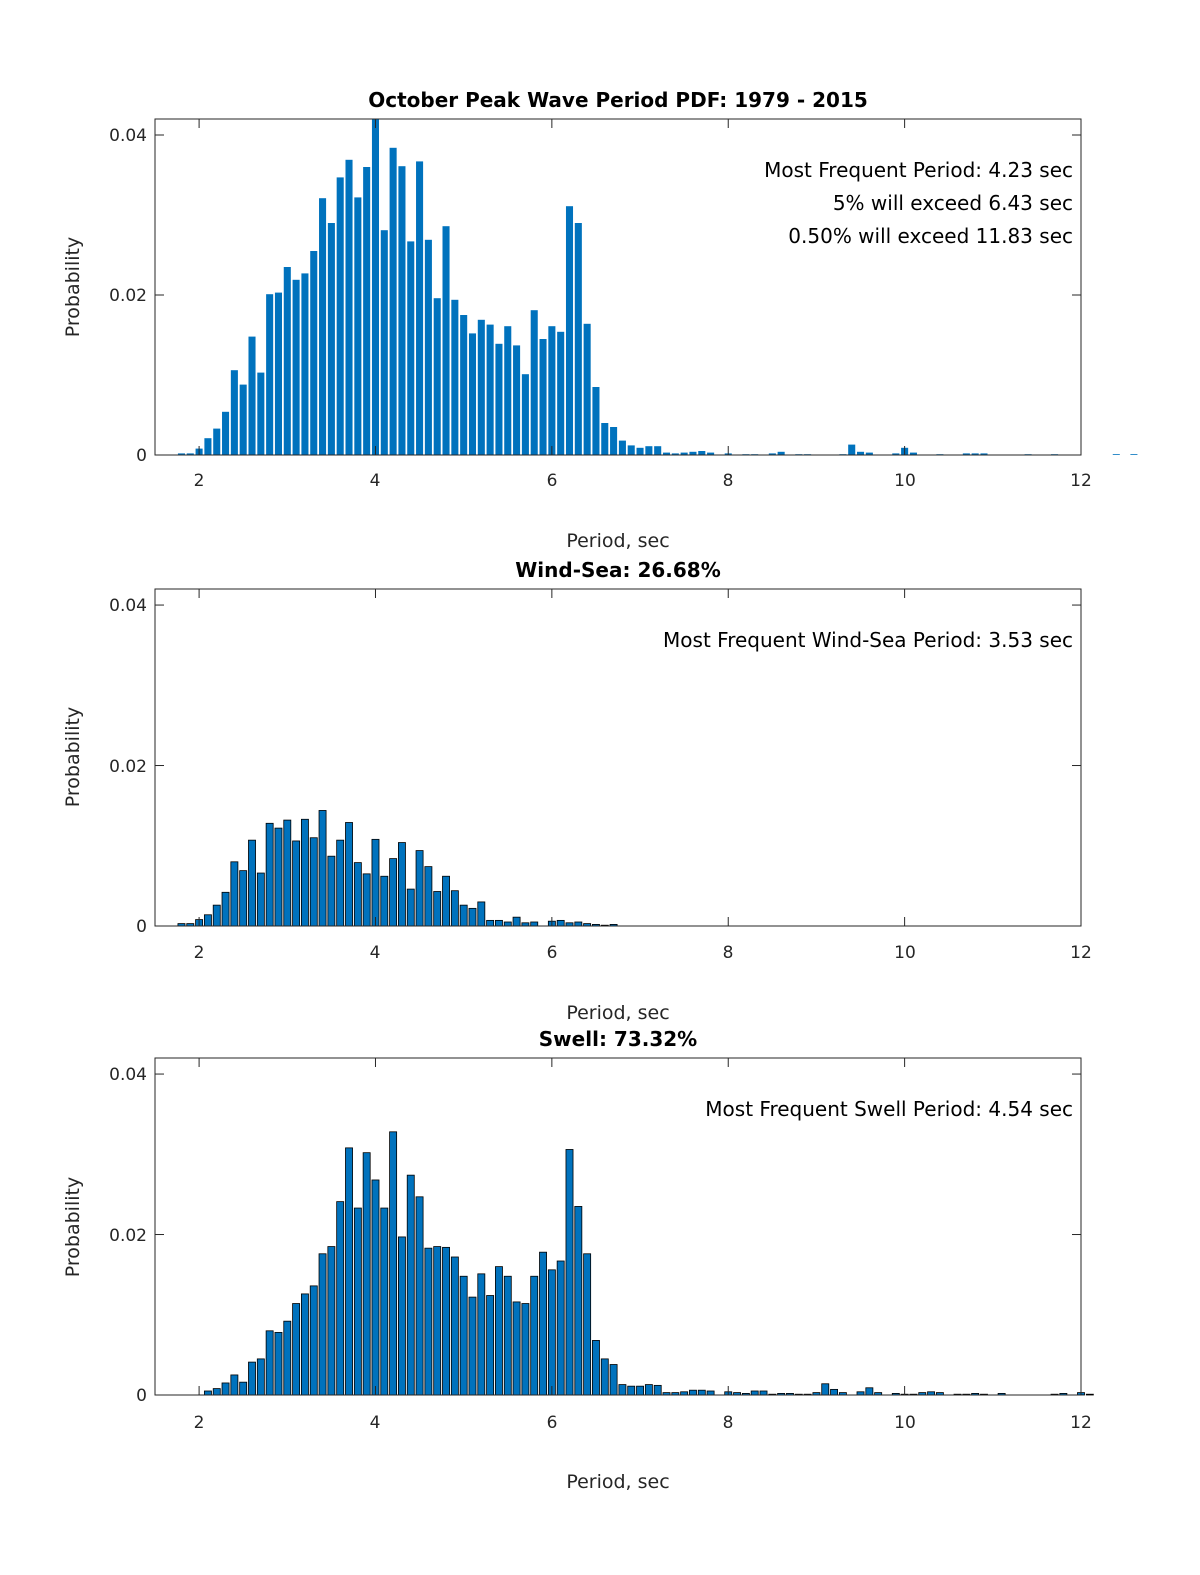 Image resolution: width=1200 pixels, height=1575 pixels. I want to click on y-tick-label: 0.02, so click(128, 1236).